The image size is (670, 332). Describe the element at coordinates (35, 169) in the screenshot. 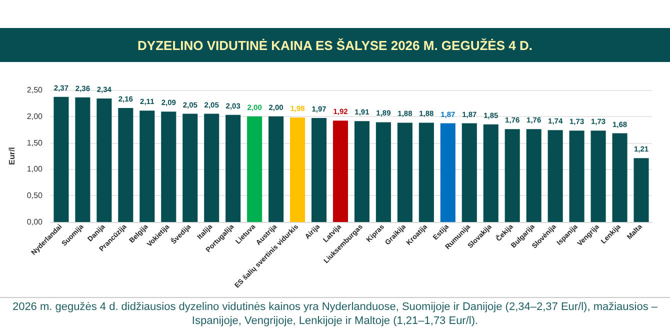

I see `y-tick-label: 1,00` at that location.